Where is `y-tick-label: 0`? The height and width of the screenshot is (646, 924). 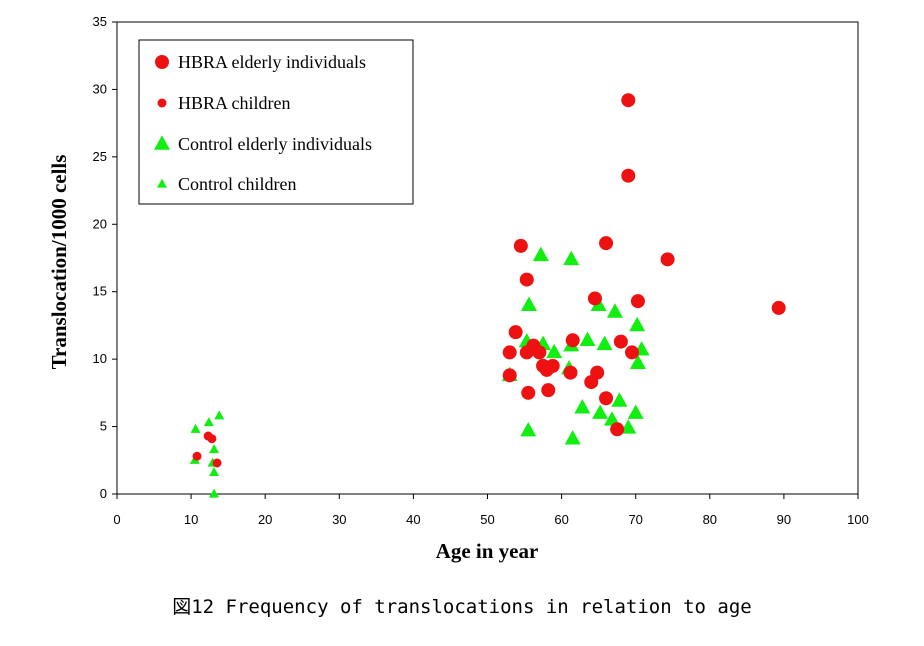 y-tick-label: 0 is located at coordinates (103, 493).